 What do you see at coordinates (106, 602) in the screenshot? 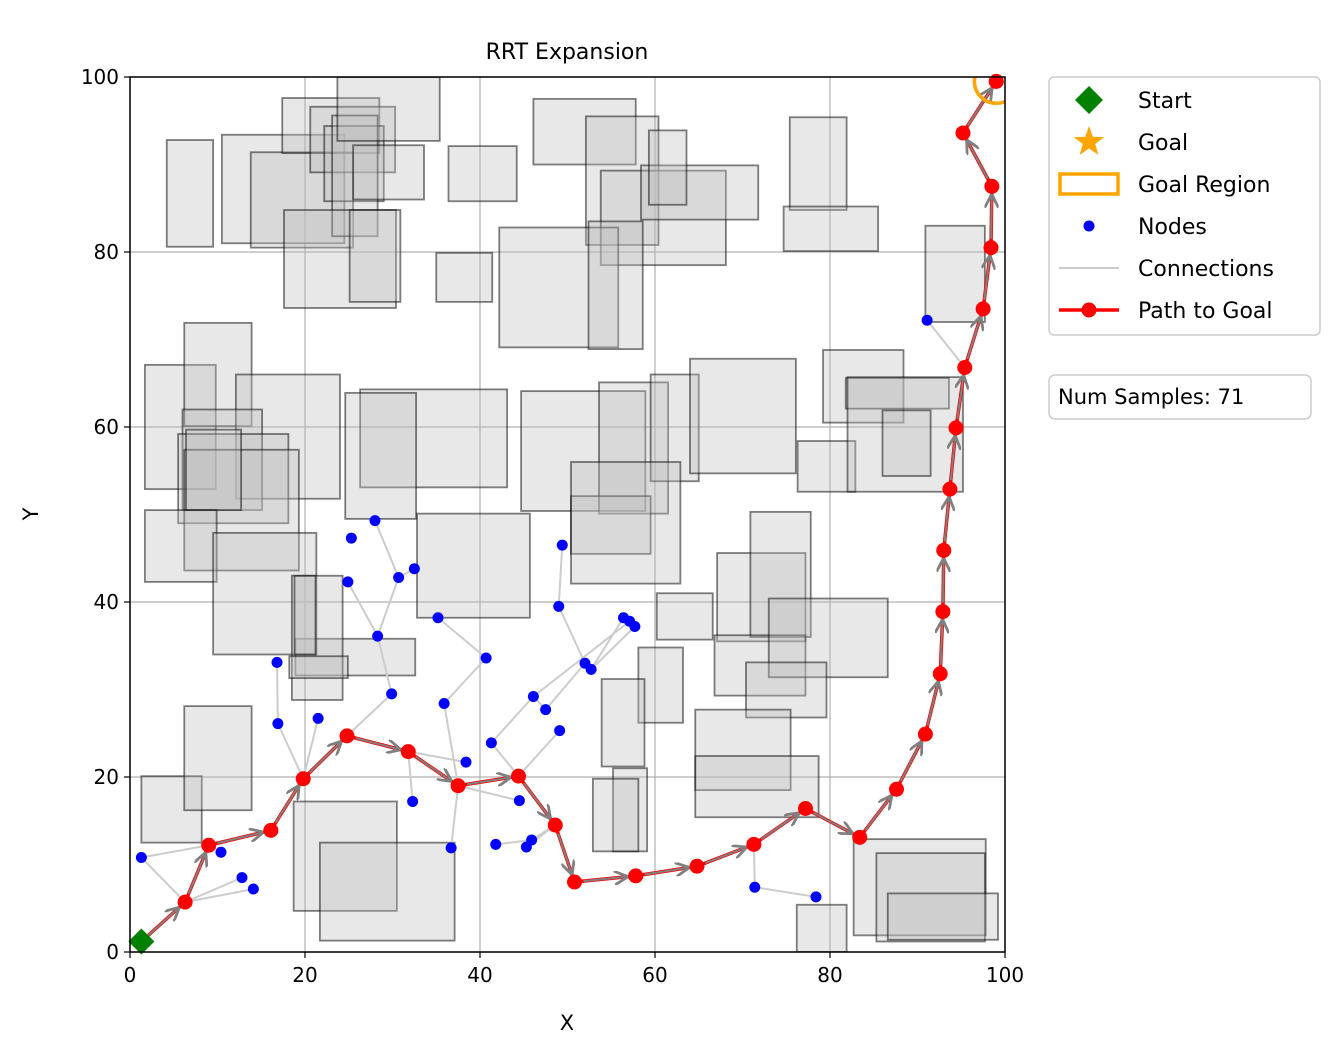
I see `y-tick-label: 40` at bounding box center [106, 602].